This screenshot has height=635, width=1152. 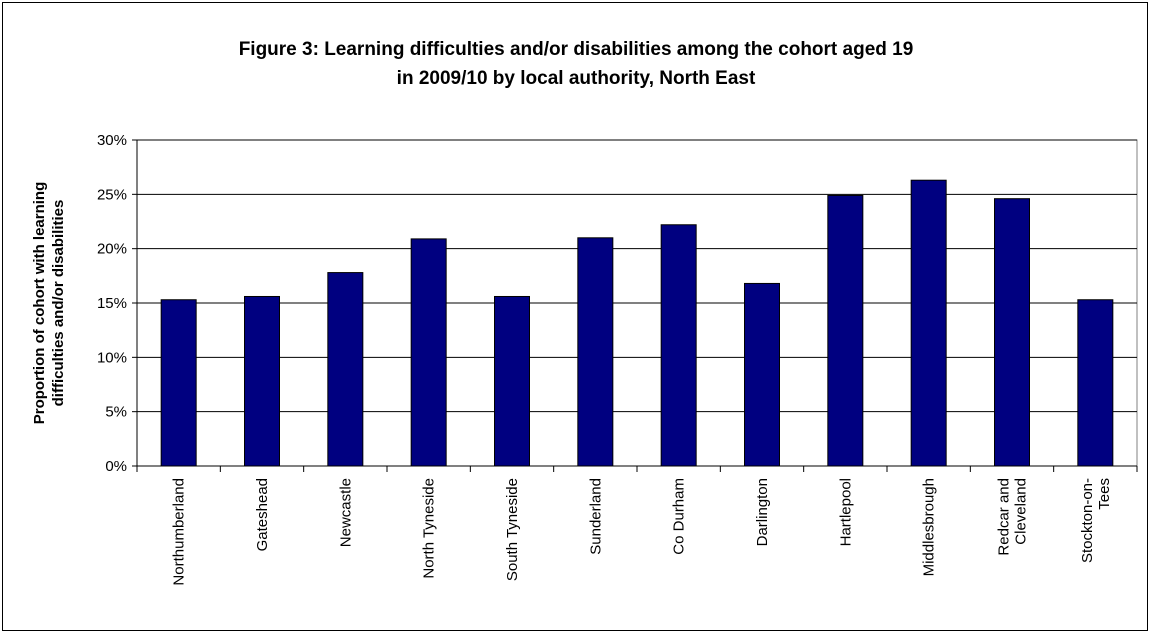 I want to click on x-tick-label: Redcar and, so click(x=1004, y=517).